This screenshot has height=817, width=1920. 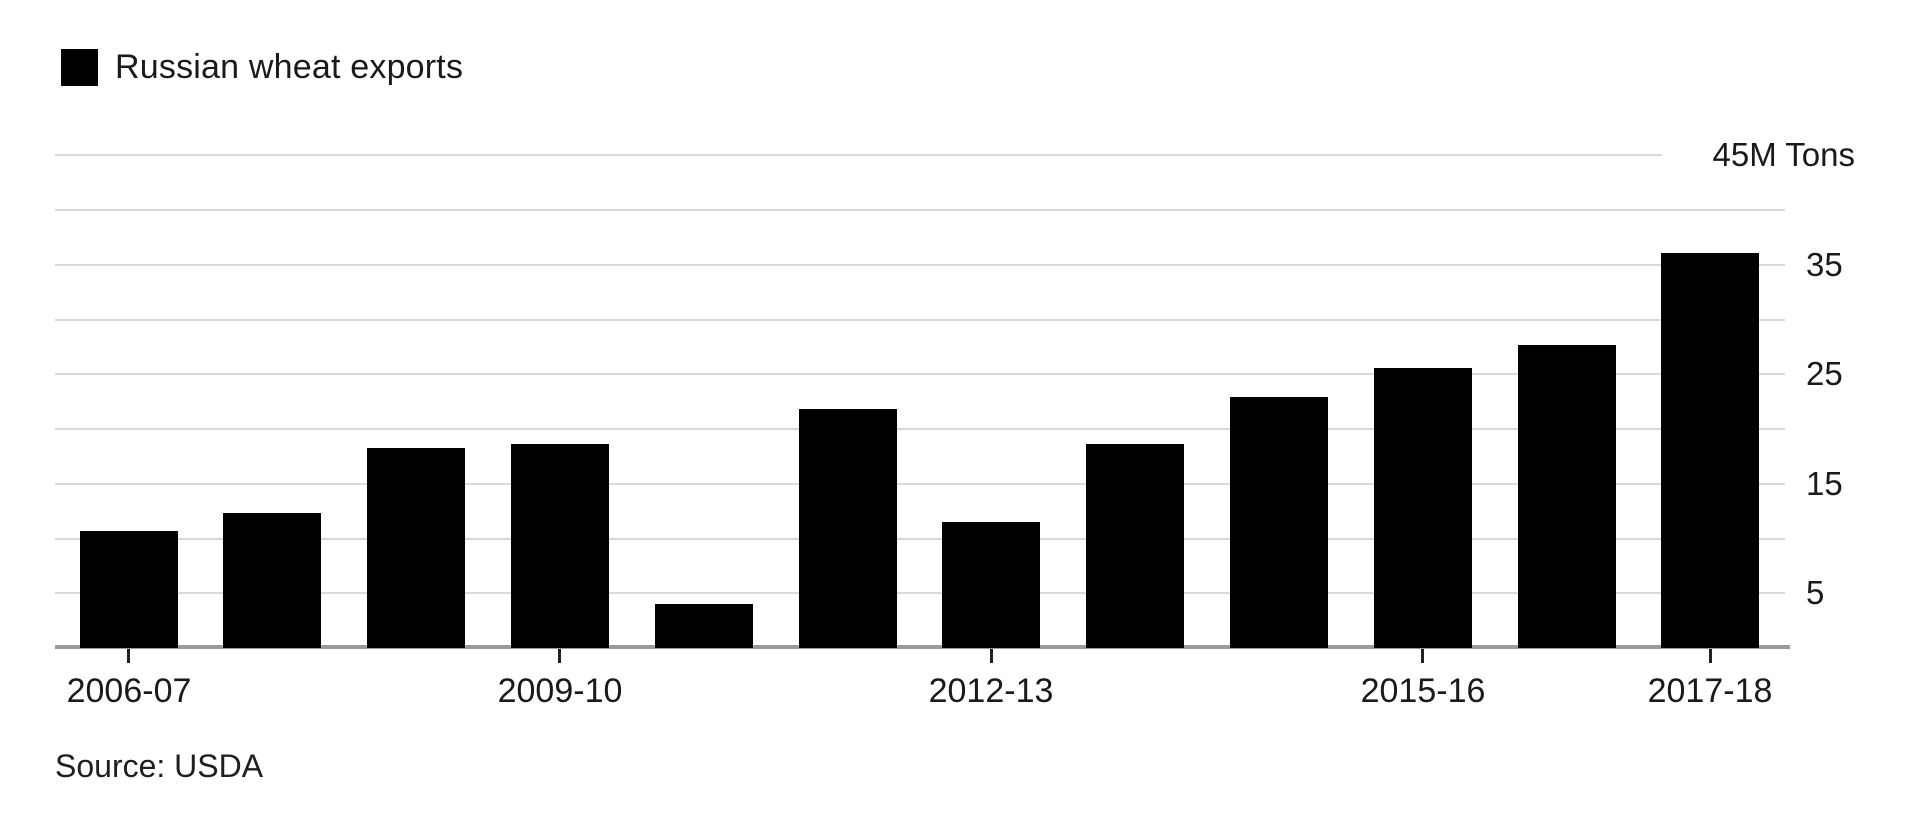 What do you see at coordinates (129, 691) in the screenshot?
I see `x-axis-label-2006-07: 2006-07` at bounding box center [129, 691].